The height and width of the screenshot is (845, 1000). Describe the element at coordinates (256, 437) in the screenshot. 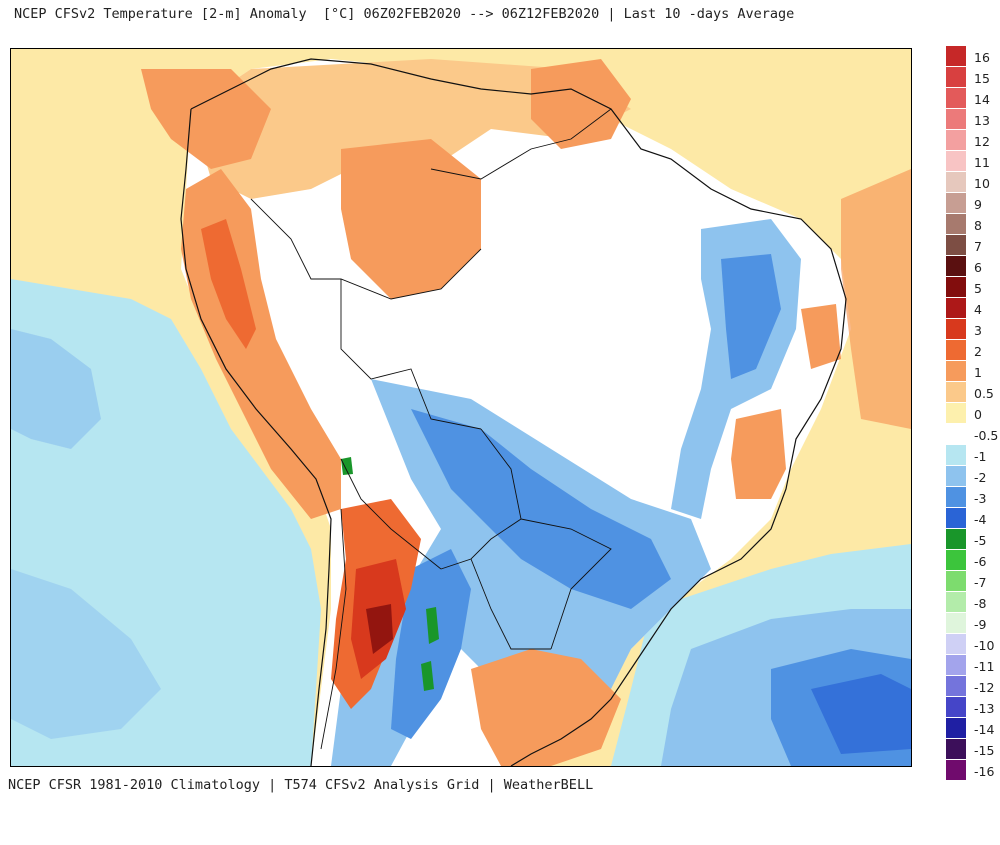

I see `coastline-west` at that location.